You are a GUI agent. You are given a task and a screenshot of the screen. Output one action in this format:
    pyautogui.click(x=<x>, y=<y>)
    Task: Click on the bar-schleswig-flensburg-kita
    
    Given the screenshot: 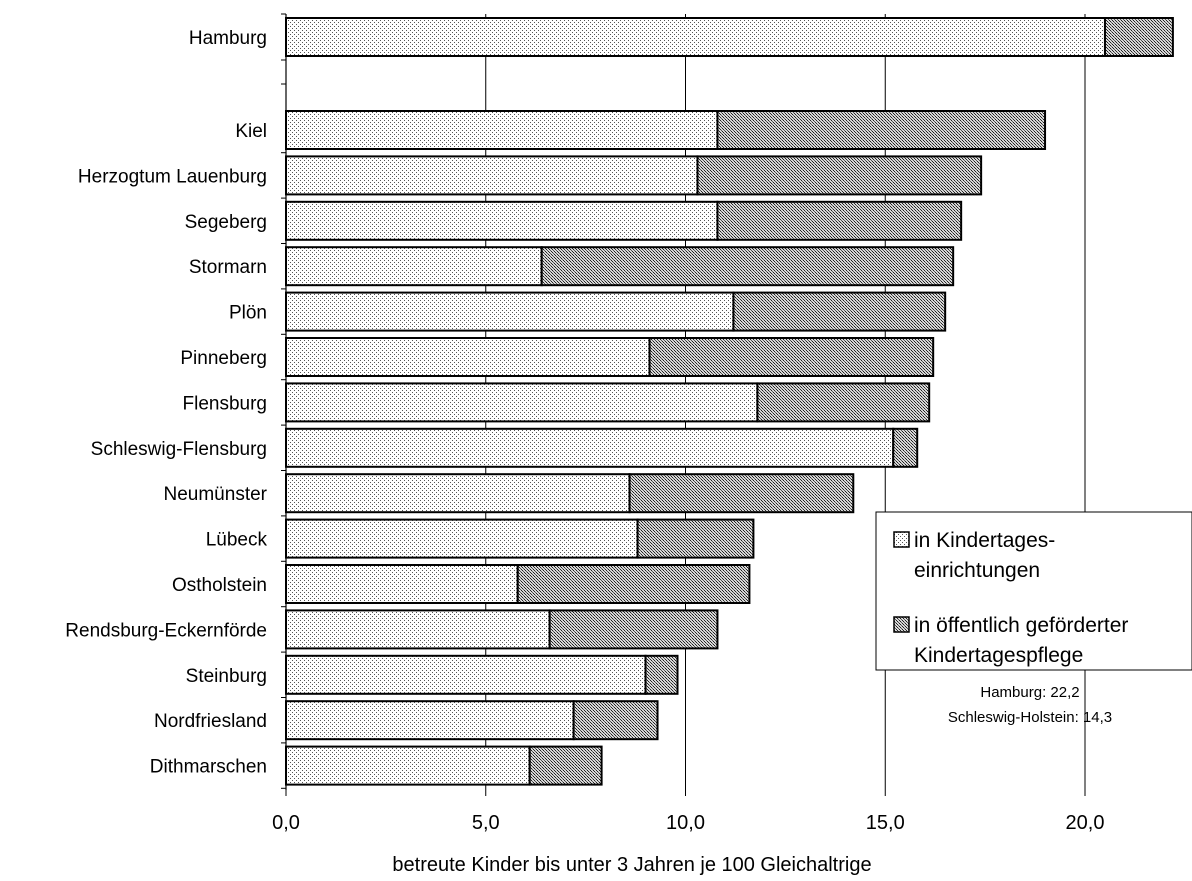 What is the action you would take?
    pyautogui.click(x=590, y=447)
    